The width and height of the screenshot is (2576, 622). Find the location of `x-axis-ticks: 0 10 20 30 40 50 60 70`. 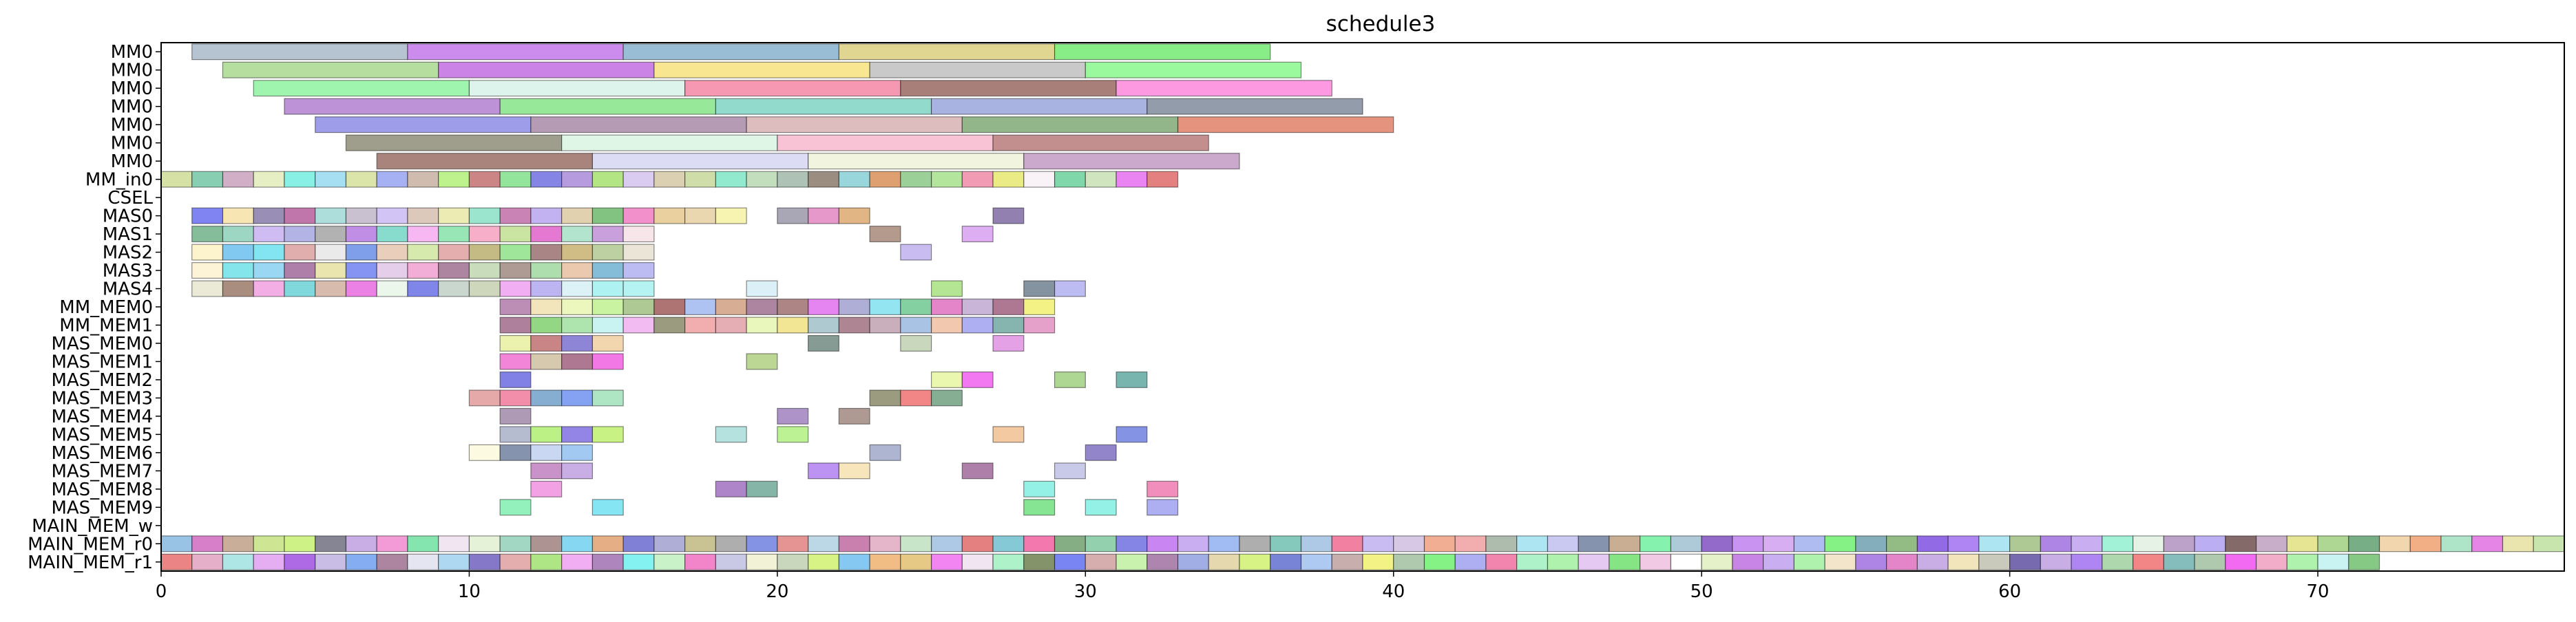

x-axis-ticks: 0 10 20 30 40 50 60 70 is located at coordinates (1242, 586).